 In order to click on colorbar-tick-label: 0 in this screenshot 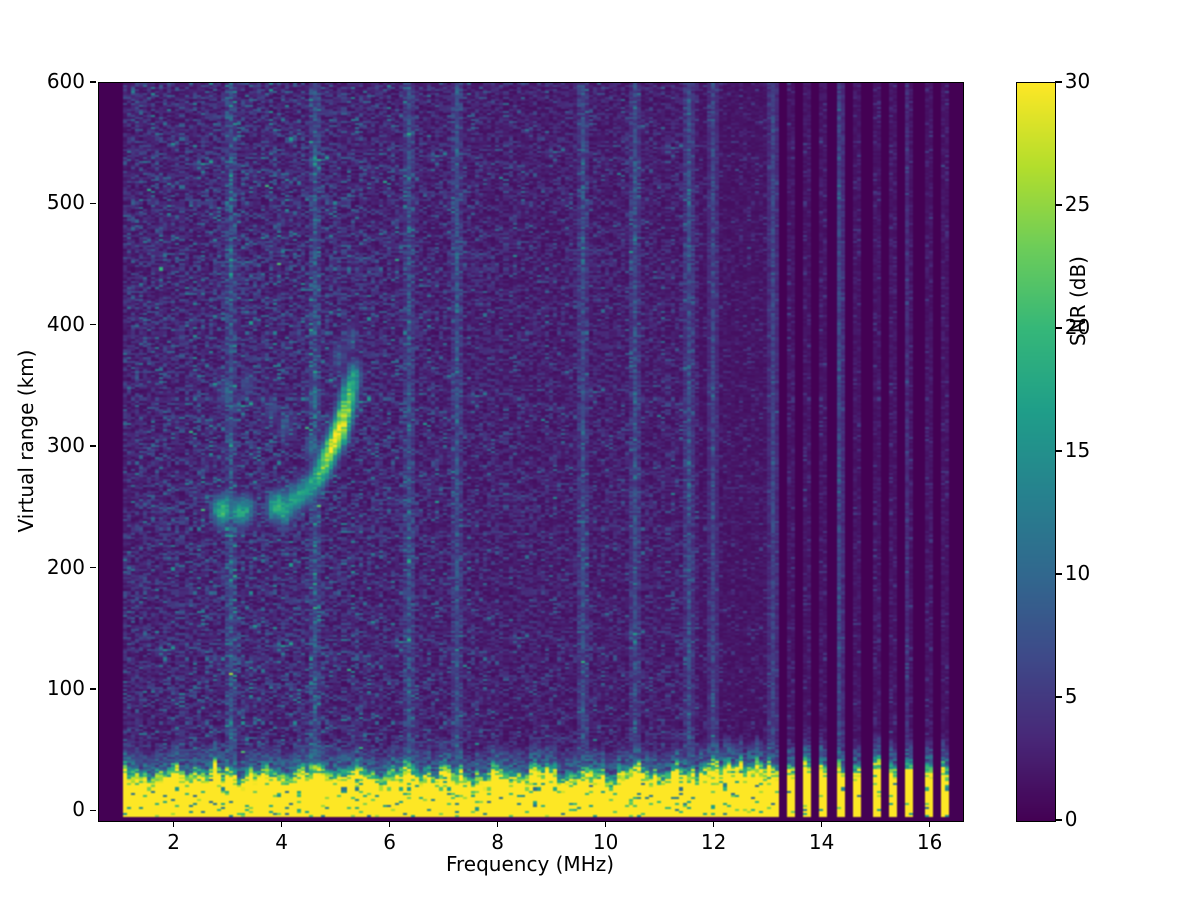, I will do `click(1071, 819)`.